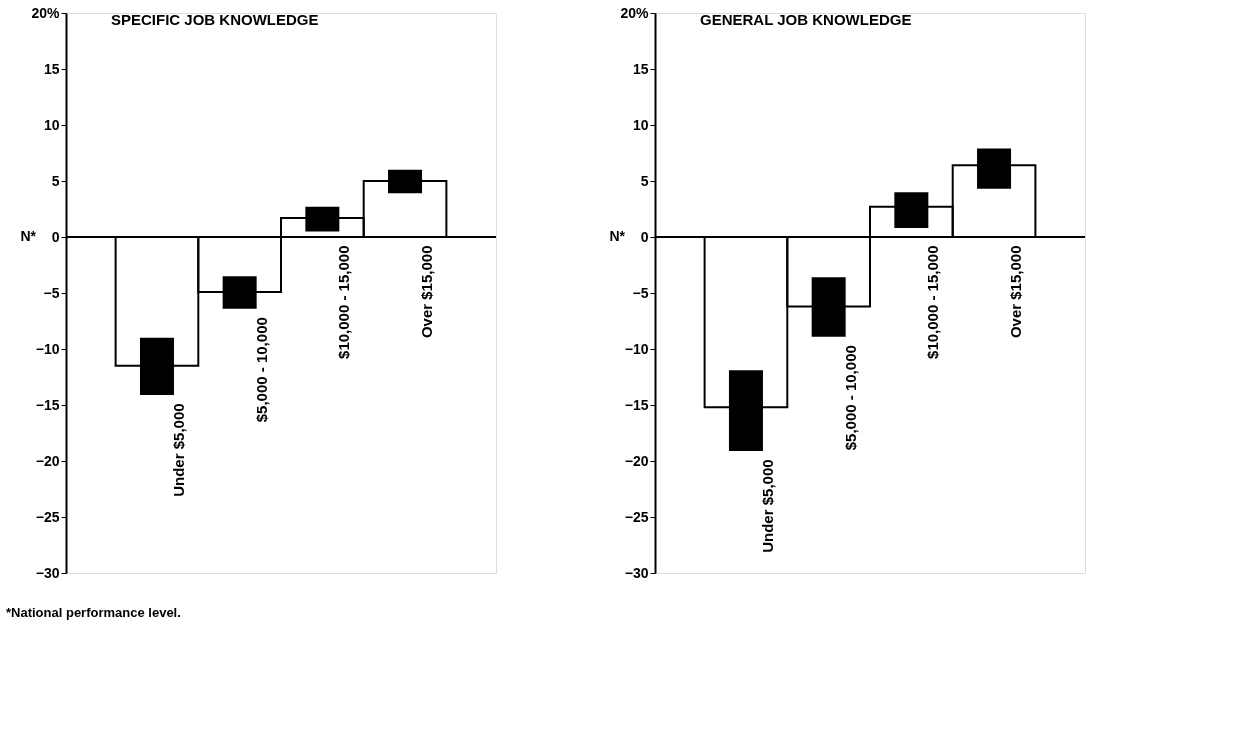 This screenshot has height=751, width=1233. What do you see at coordinates (93, 612) in the screenshot?
I see `text: *National performance level.` at bounding box center [93, 612].